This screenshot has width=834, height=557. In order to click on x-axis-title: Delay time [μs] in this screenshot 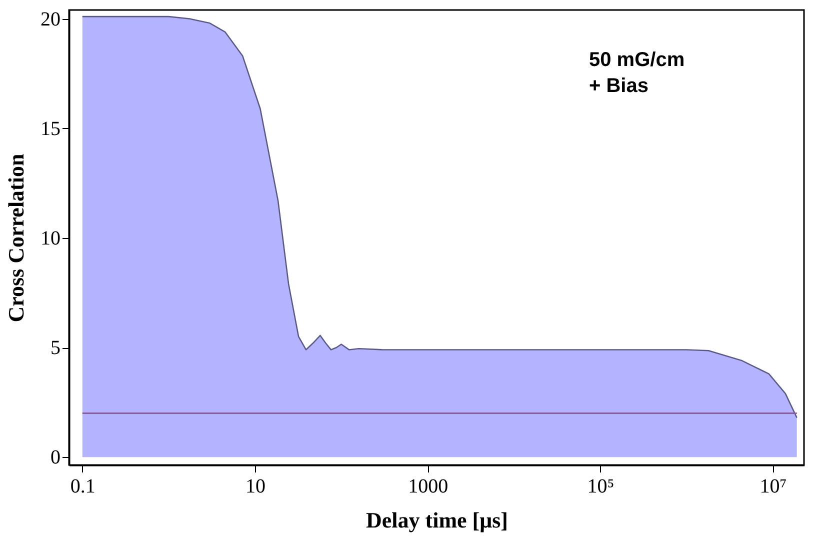, I will do `click(437, 520)`.